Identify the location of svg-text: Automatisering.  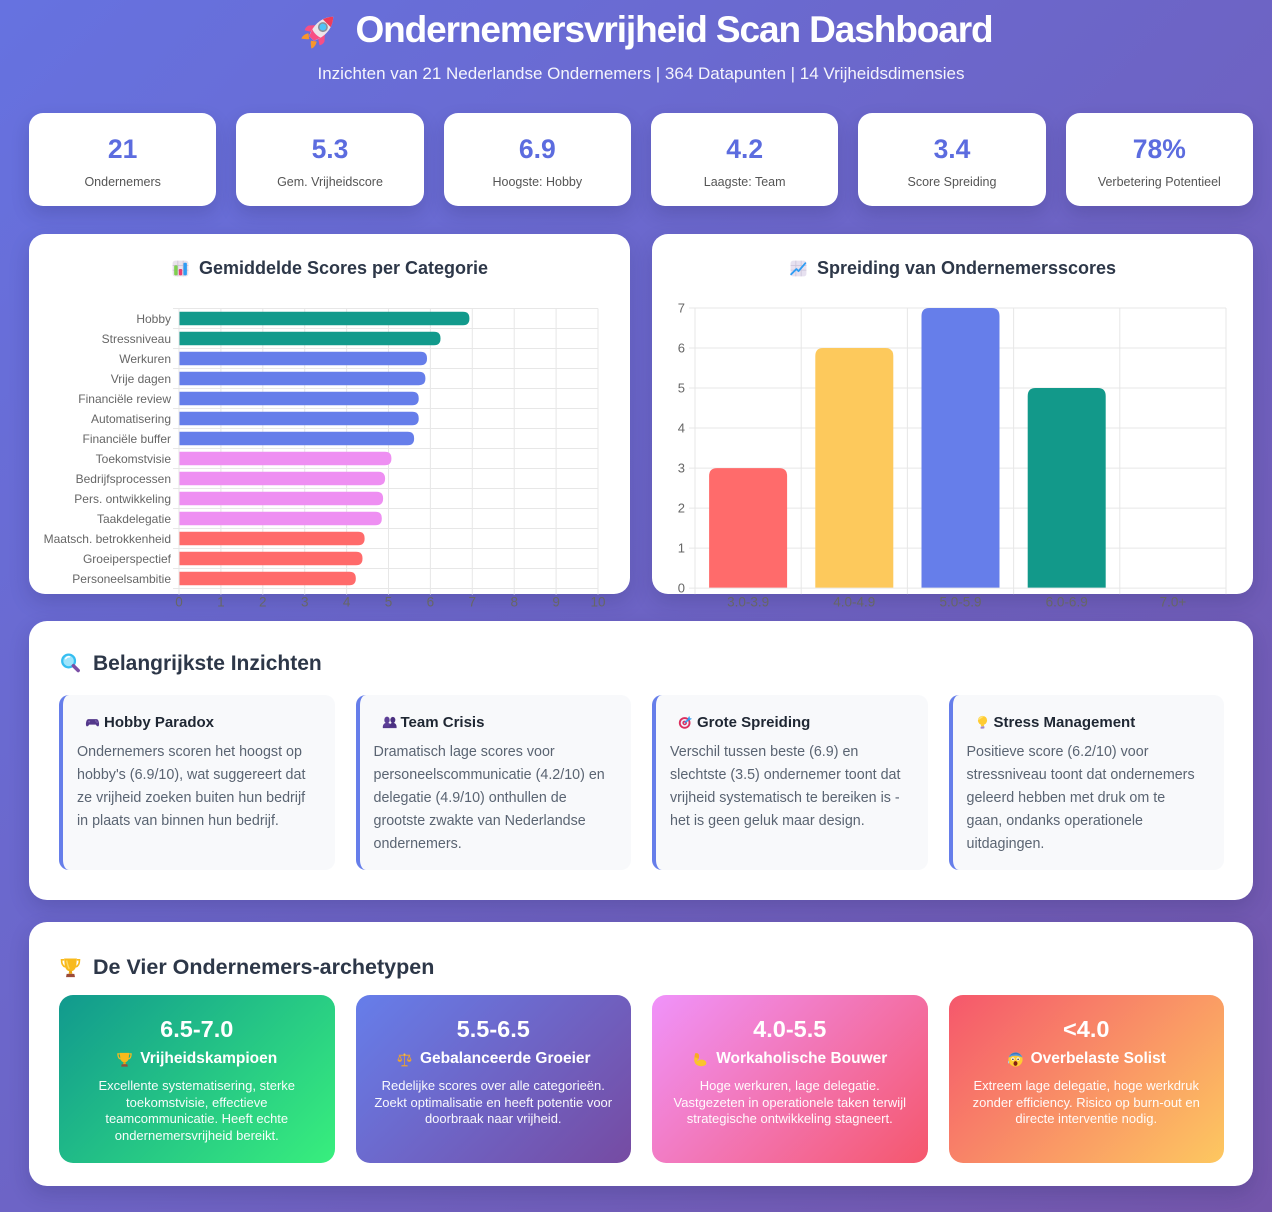
(131, 419).